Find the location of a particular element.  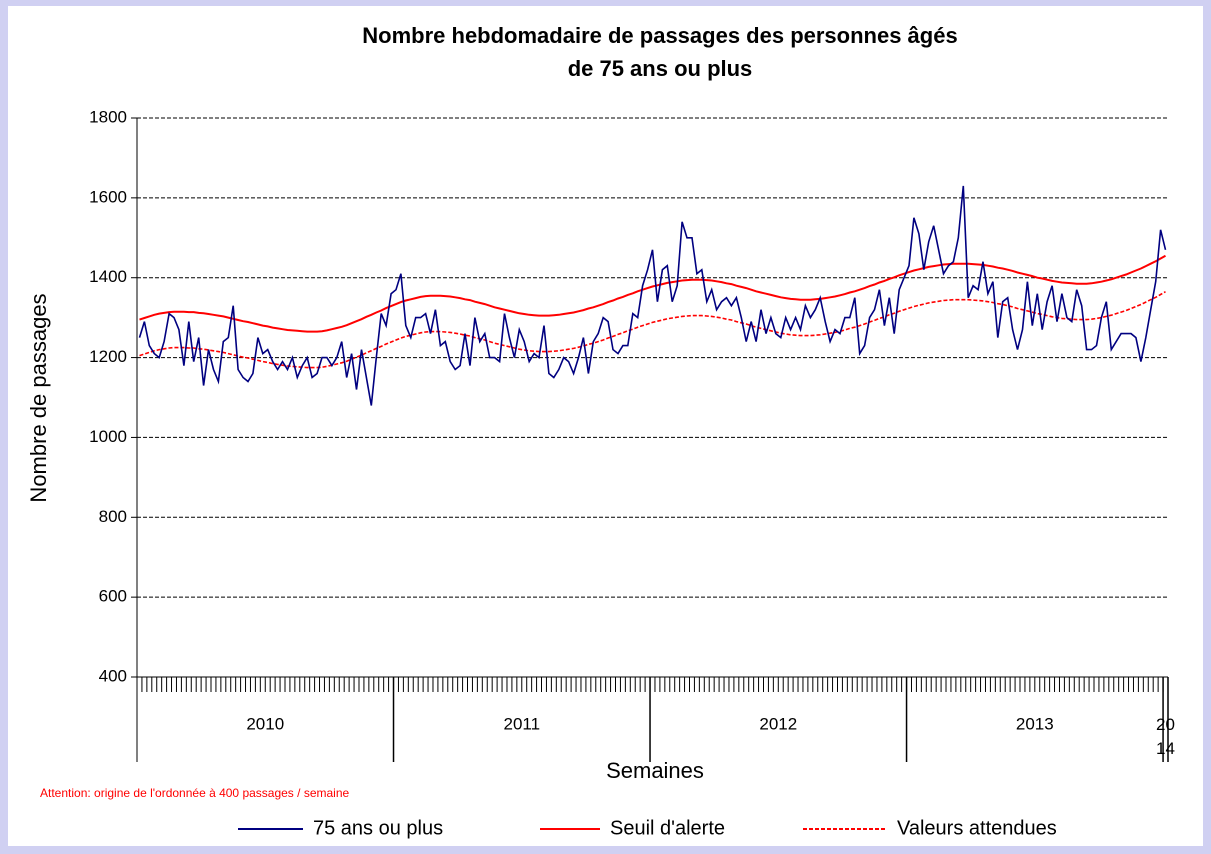

year-label: 2011 is located at coordinates (521, 723).